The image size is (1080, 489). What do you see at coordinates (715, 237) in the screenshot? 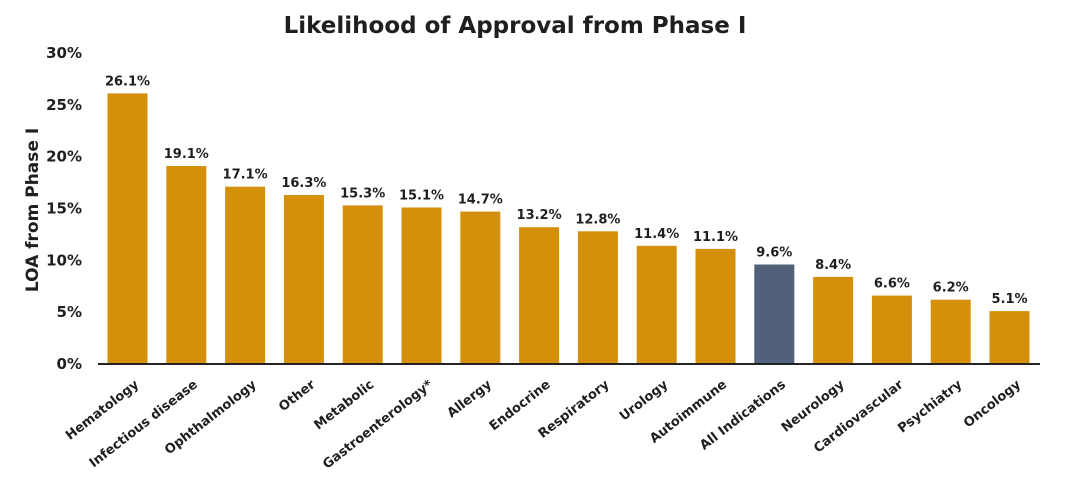
I see `data-label-autoimmune: 11.1%` at bounding box center [715, 237].